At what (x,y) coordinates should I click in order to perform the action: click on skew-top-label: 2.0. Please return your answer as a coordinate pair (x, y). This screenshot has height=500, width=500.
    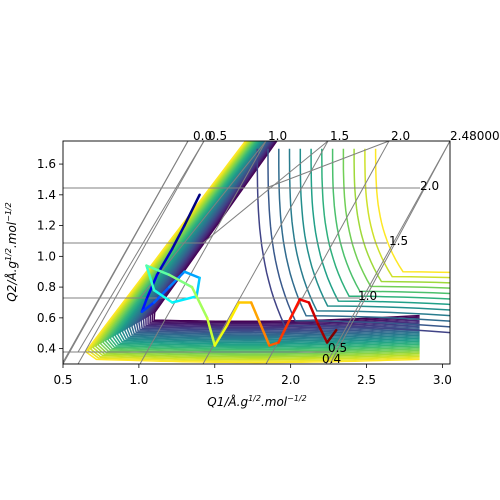
    Looking at the image, I should click on (400, 136).